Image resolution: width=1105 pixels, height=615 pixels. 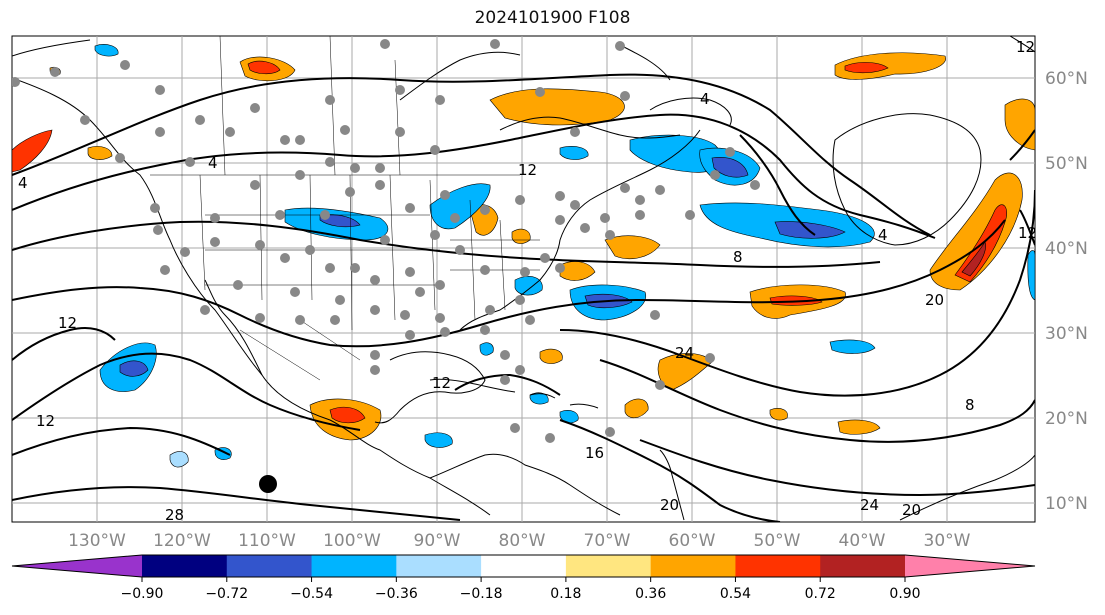 I want to click on colorbar-under-triangle, so click(x=77, y=566).